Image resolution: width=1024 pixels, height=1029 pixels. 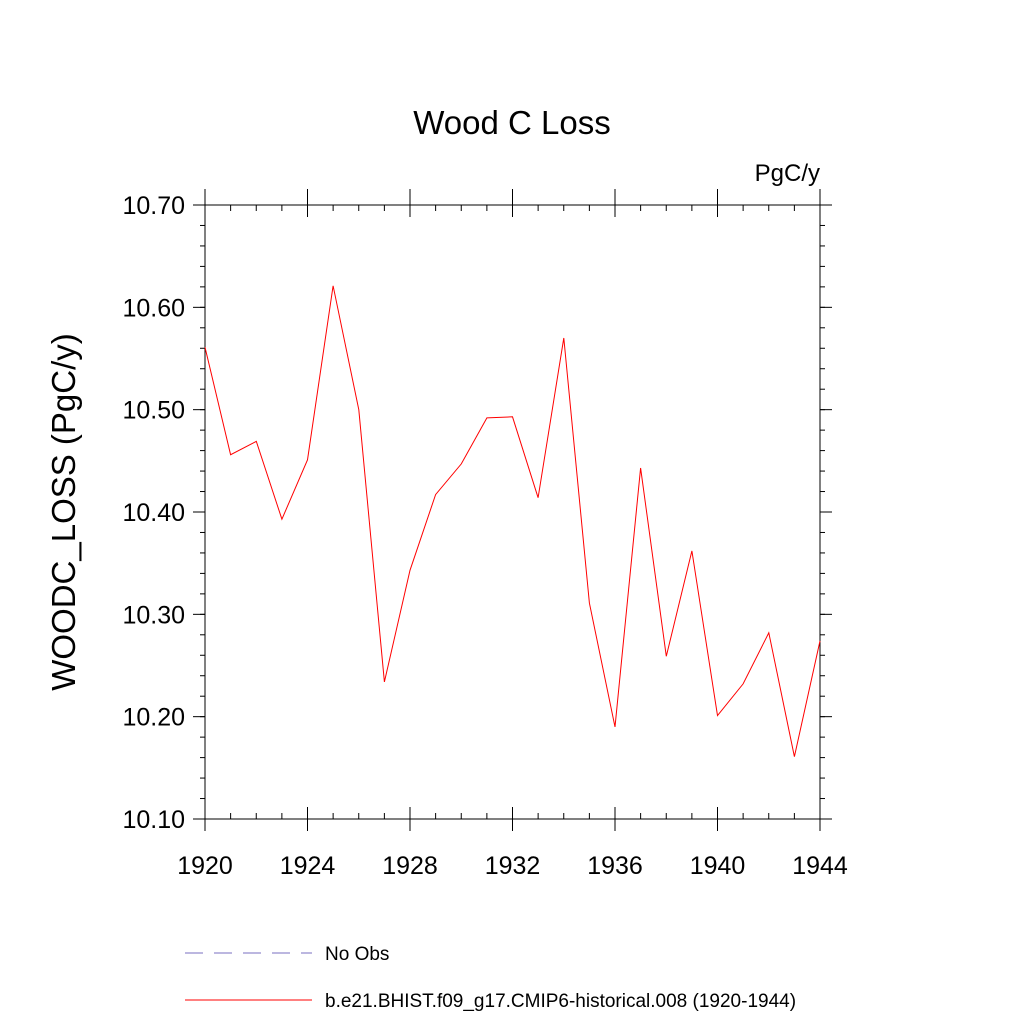 I want to click on x-tick-label: 1932, so click(x=513, y=866).